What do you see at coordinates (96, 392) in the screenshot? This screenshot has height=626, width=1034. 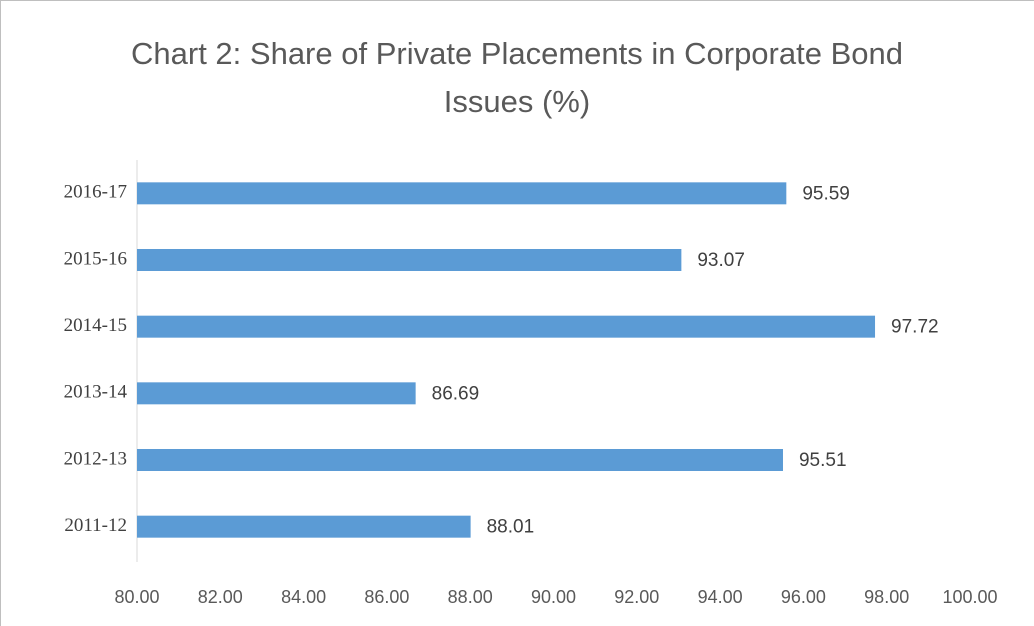 I see `y-tick-label: 2013-14` at bounding box center [96, 392].